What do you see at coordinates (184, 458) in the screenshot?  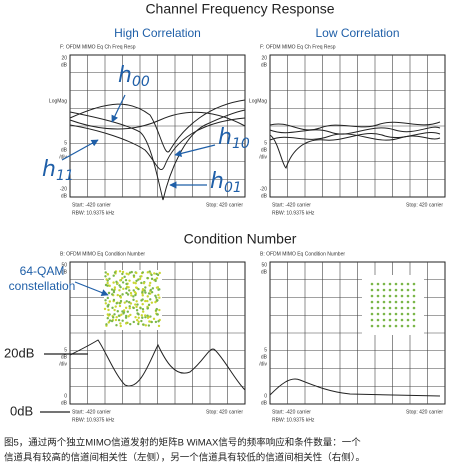 I see `caption: 信道具有较高的信道间相关性（左侧），另一个信道具有较低的信道间相关性（右侧）。` at bounding box center [184, 458].